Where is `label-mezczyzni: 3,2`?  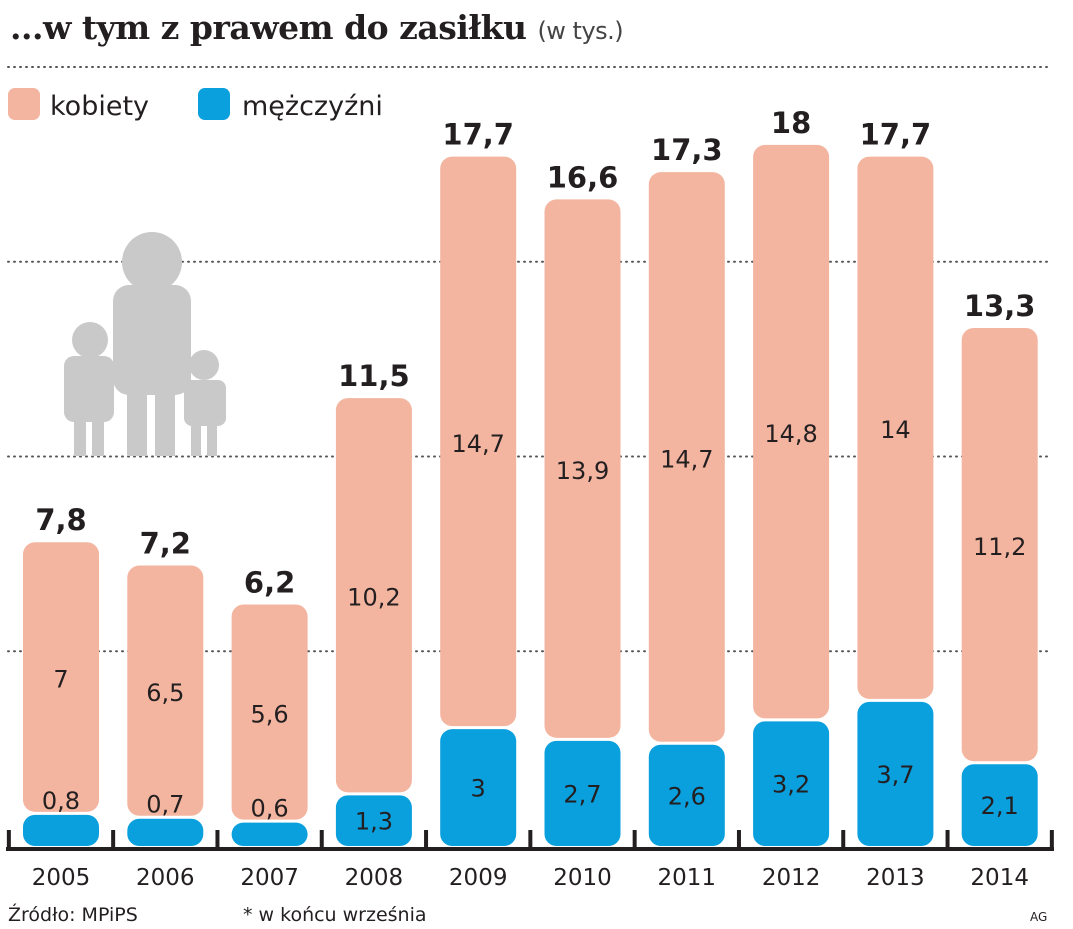
label-mezczyzni: 3,2 is located at coordinates (791, 785).